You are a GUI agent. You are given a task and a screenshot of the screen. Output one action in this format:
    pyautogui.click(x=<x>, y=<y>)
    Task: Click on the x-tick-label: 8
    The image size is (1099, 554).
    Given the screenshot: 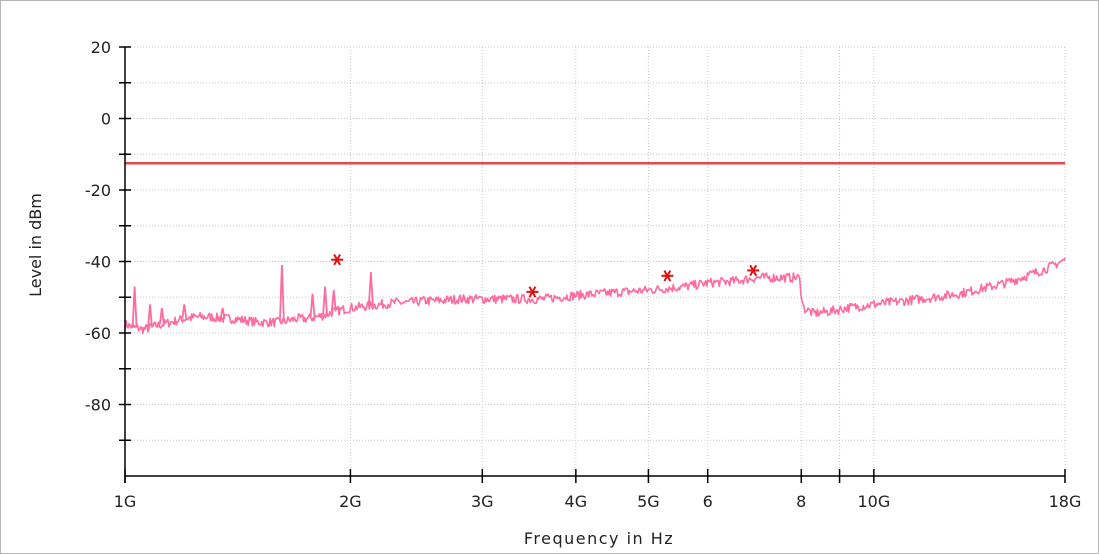 What is the action you would take?
    pyautogui.click(x=801, y=501)
    